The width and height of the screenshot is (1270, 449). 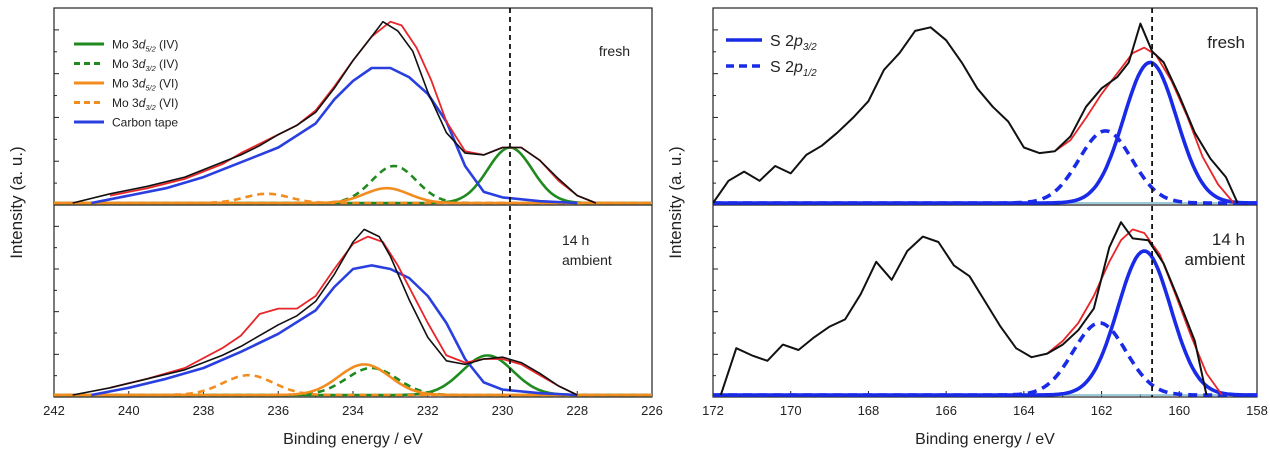 I want to click on x-tick-label: 166, so click(x=946, y=410).